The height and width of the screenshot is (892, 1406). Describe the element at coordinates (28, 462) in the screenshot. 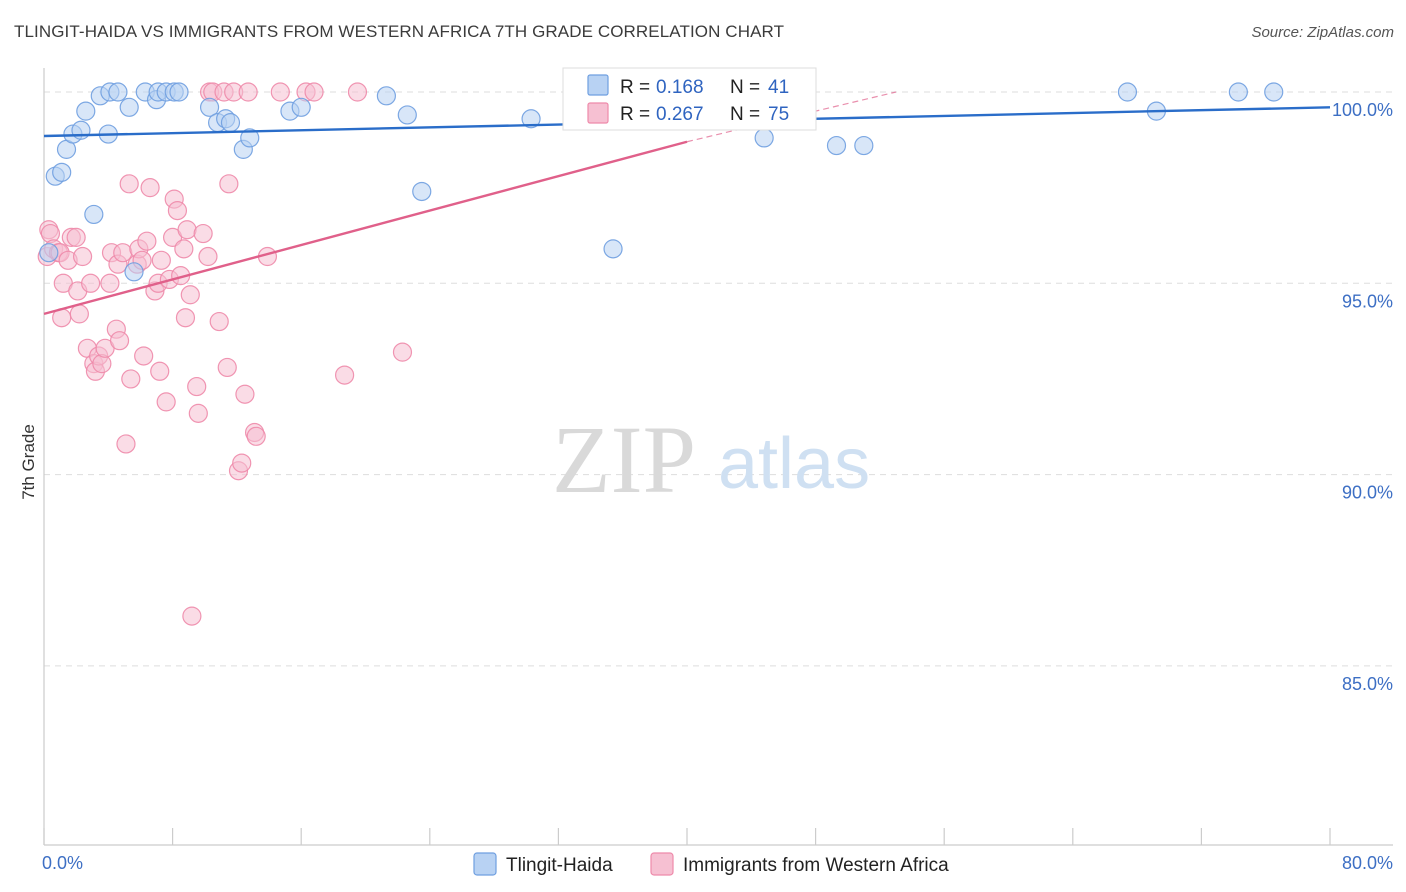

I see `y-axis-label: 7th Grade` at that location.